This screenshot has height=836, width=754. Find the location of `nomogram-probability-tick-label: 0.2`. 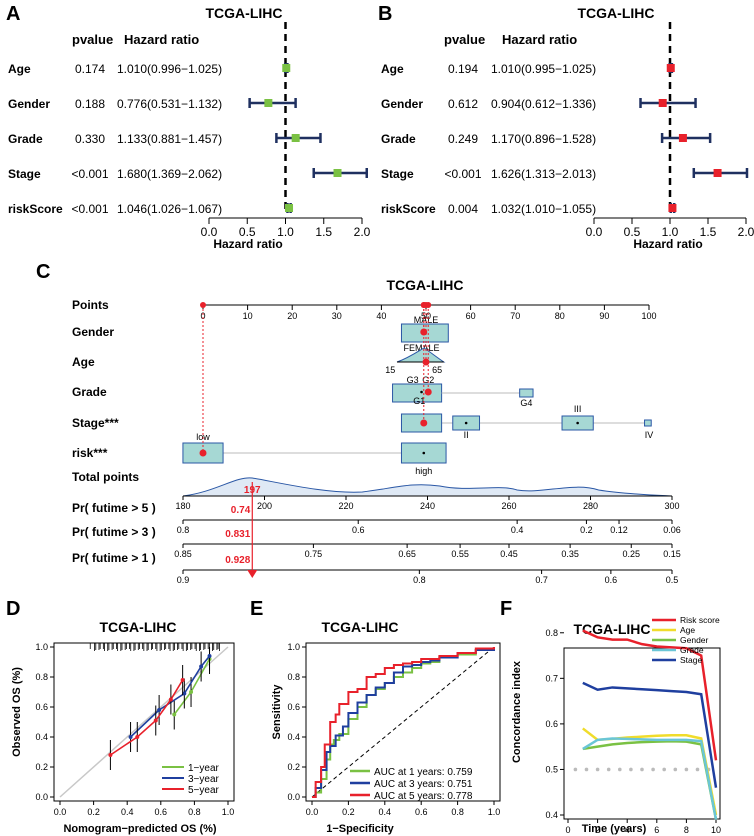

nomogram-probability-tick-label: 0.2 is located at coordinates (586, 530).